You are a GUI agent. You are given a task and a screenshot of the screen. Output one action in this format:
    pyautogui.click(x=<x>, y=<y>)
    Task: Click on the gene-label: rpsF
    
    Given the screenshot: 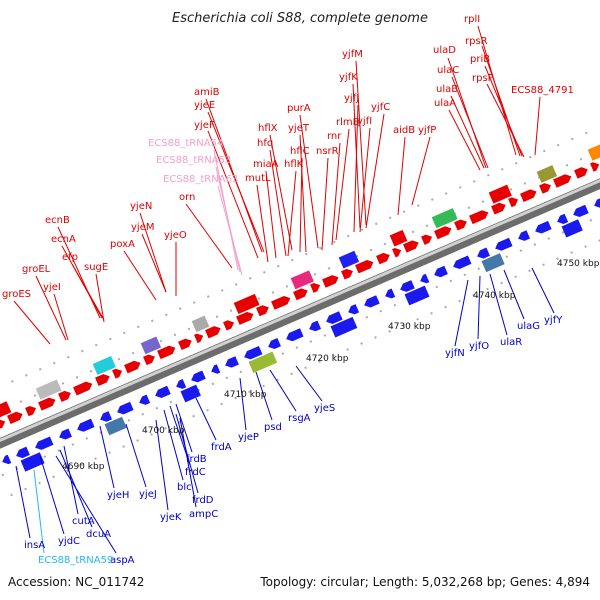 What is the action you would take?
    pyautogui.click(x=483, y=78)
    